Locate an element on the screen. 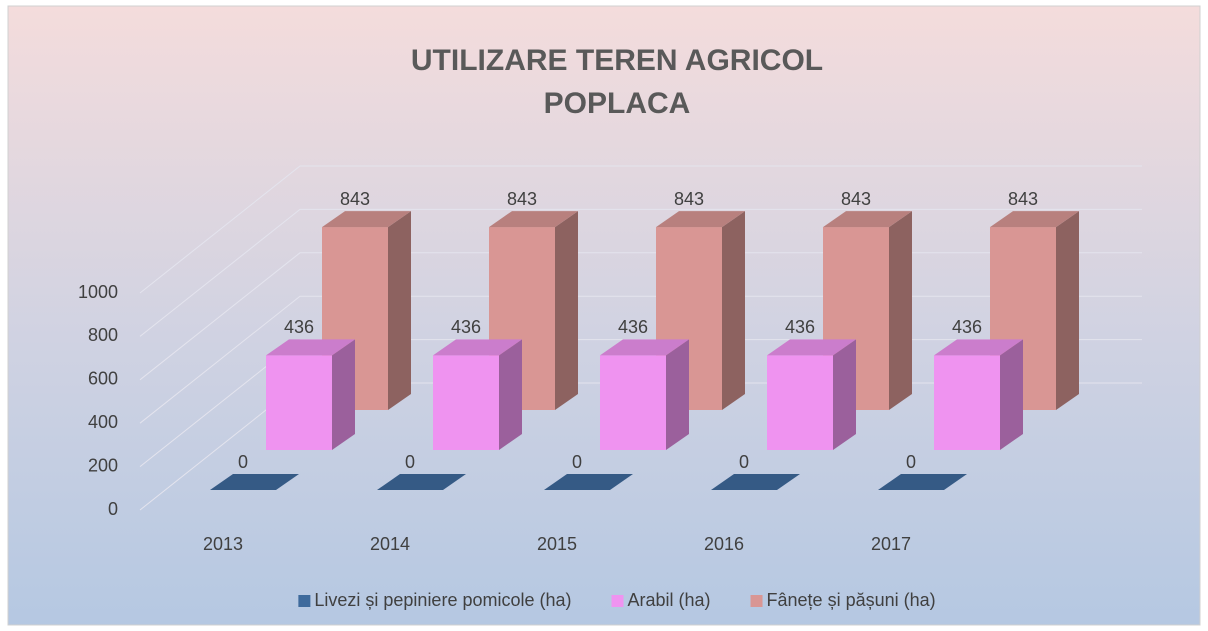  y-tick-label: 400 is located at coordinates (103, 422).